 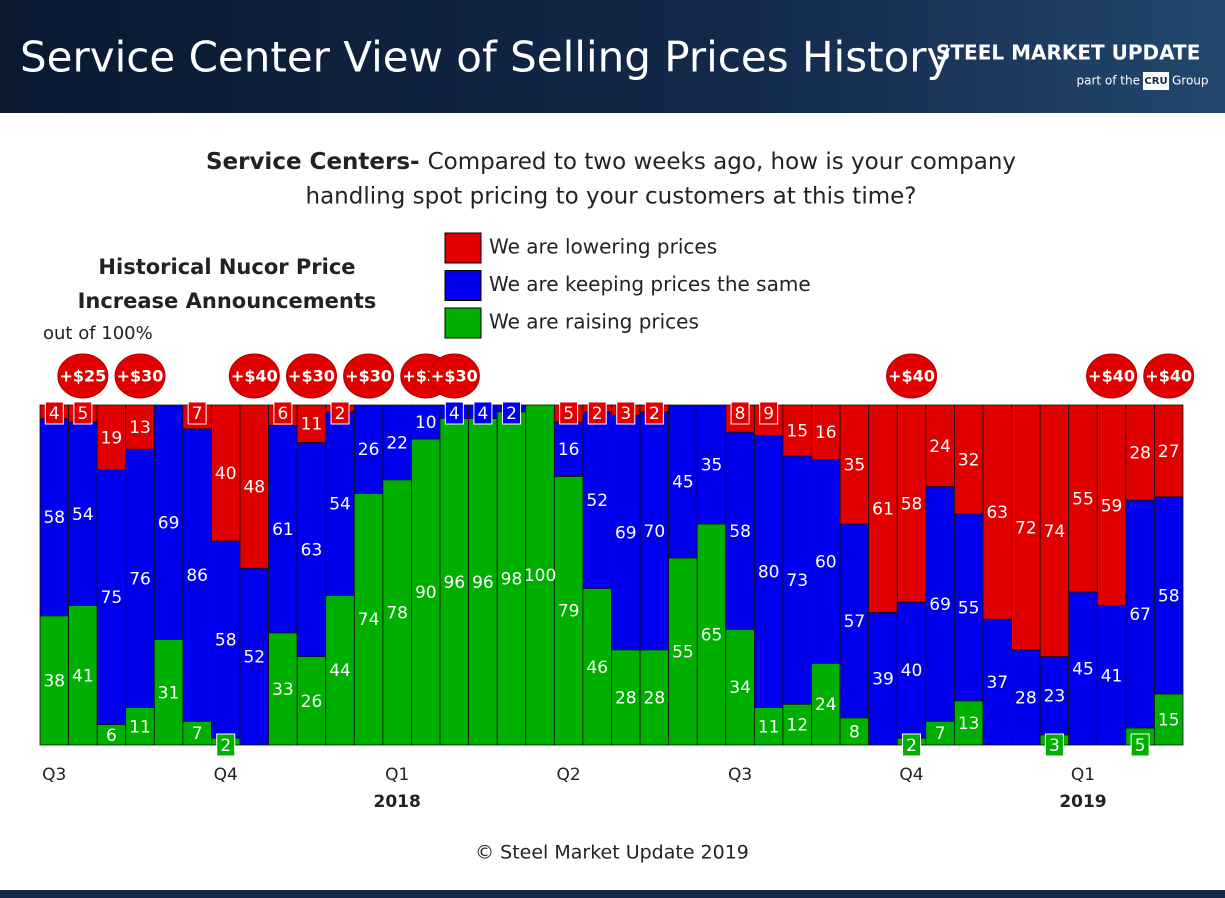 I want to click on x-tick-label: Q2, so click(x=569, y=775).